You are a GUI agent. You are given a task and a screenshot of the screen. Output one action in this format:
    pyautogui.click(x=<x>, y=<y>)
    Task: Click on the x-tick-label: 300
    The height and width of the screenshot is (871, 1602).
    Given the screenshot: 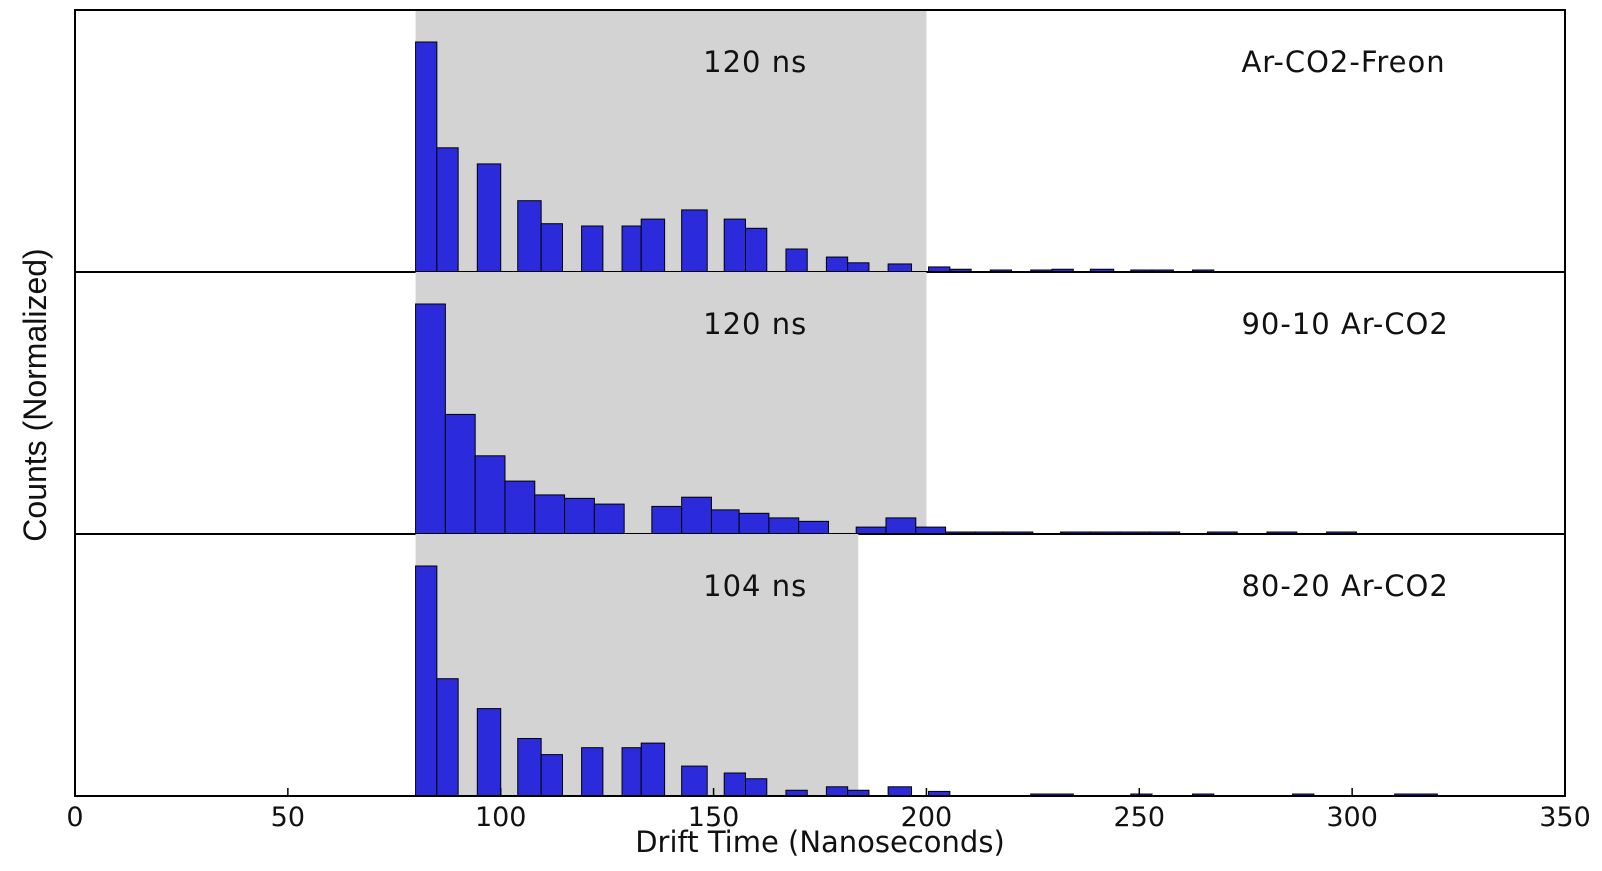 What is the action you would take?
    pyautogui.click(x=1352, y=817)
    